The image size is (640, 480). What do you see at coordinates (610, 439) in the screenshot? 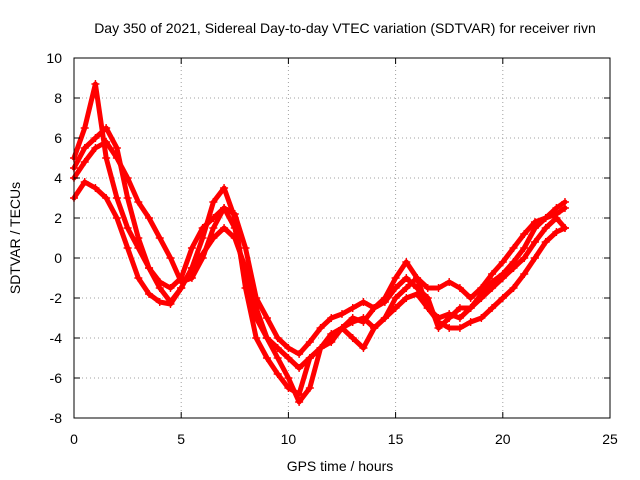
I see `x-tick-label: 25` at bounding box center [610, 439].